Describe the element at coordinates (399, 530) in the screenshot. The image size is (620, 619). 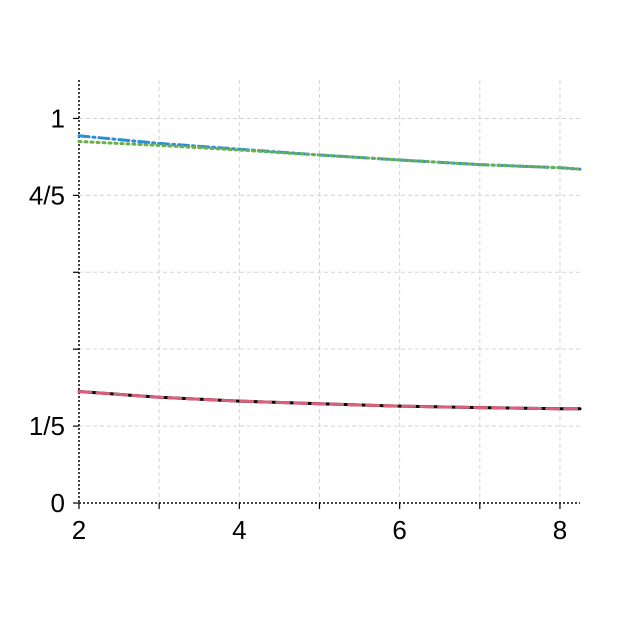
I see `x-tick-label: 6` at that location.